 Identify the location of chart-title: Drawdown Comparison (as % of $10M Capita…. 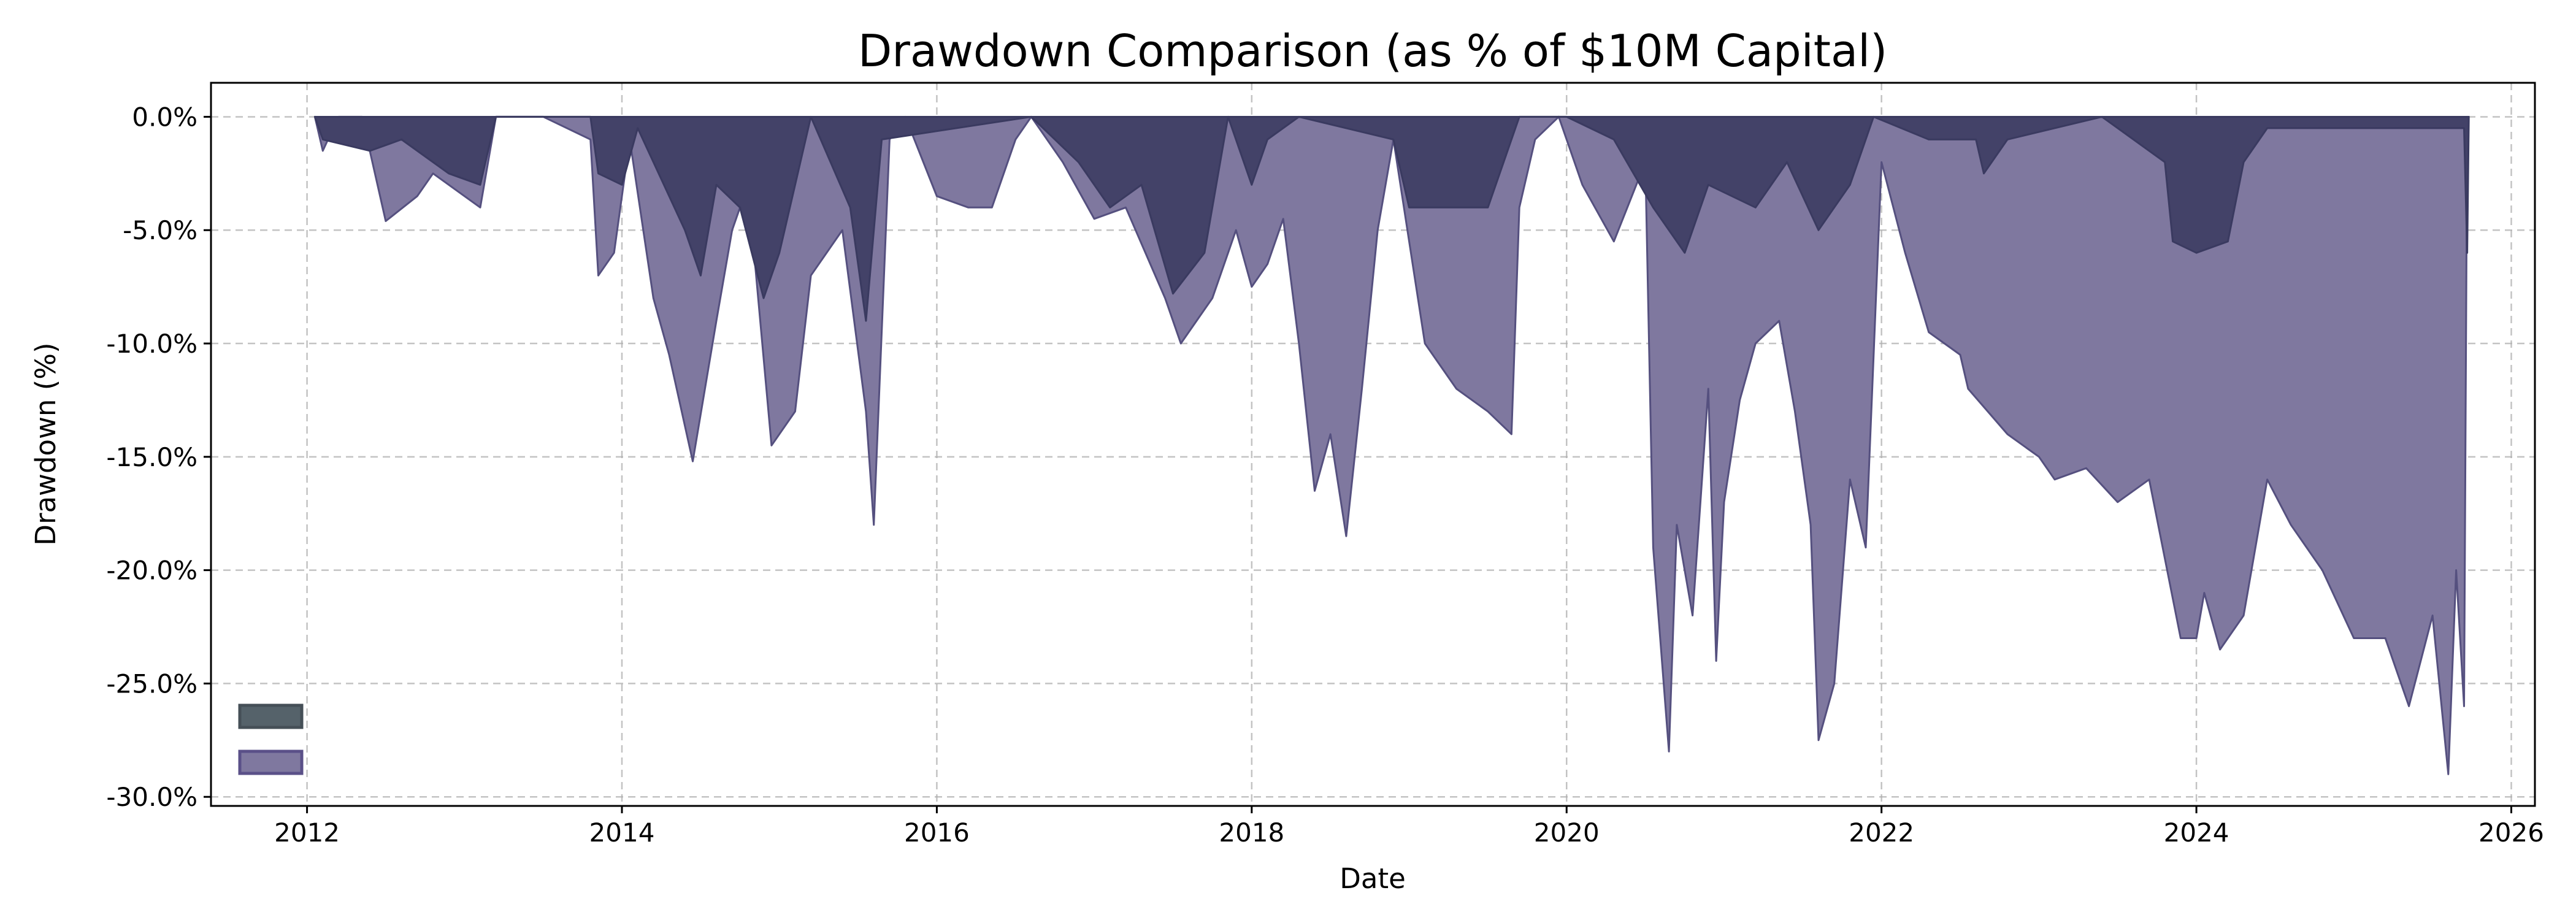
(1372, 51).